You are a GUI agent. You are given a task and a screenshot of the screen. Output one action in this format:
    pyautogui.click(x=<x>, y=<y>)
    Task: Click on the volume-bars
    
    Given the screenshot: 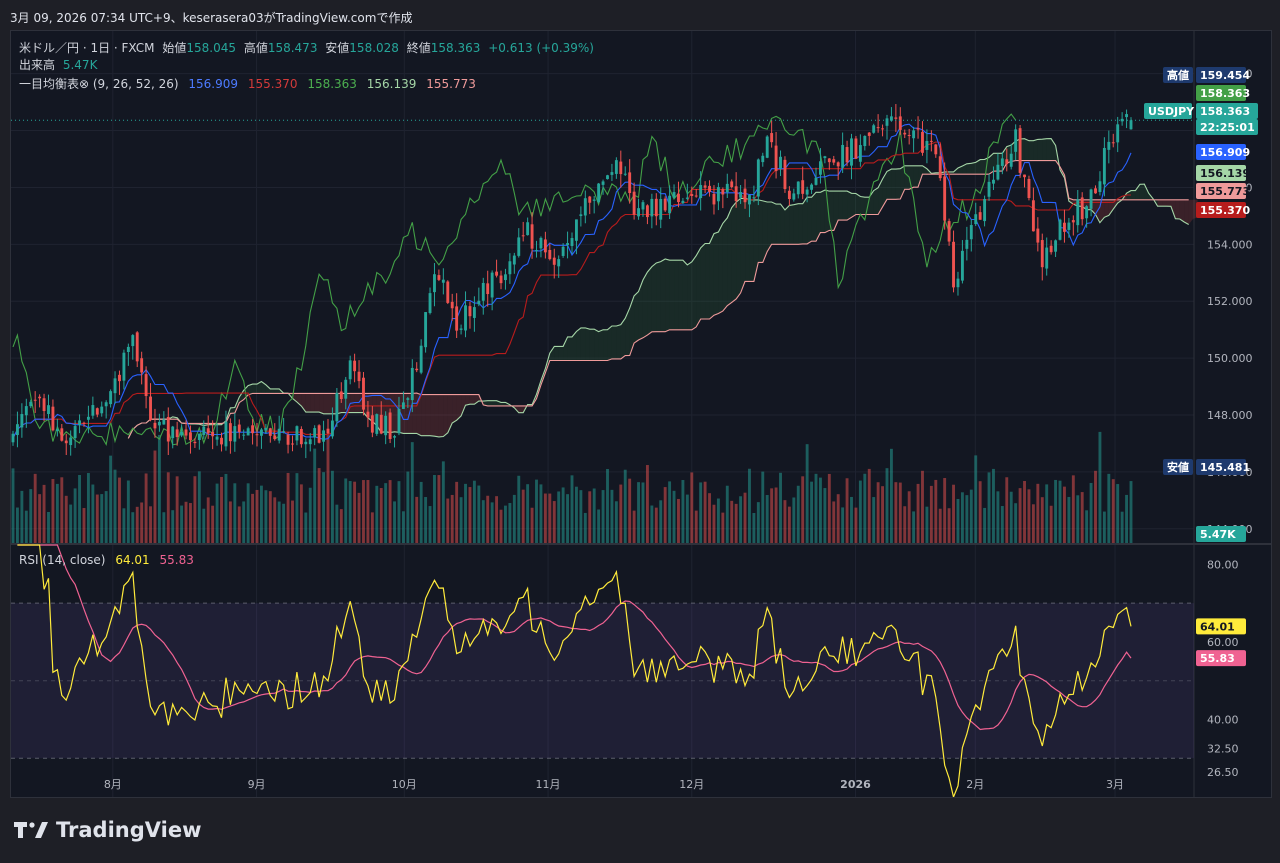 What is the action you would take?
    pyautogui.click(x=572, y=487)
    